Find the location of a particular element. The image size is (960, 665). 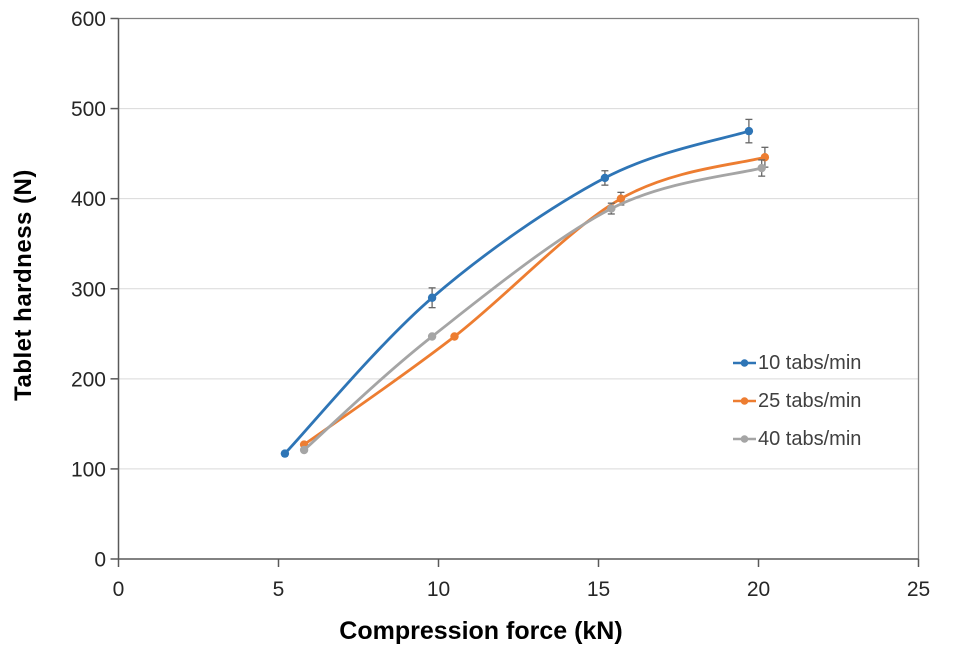

legend-label: 40 tabs/min is located at coordinates (810, 438).